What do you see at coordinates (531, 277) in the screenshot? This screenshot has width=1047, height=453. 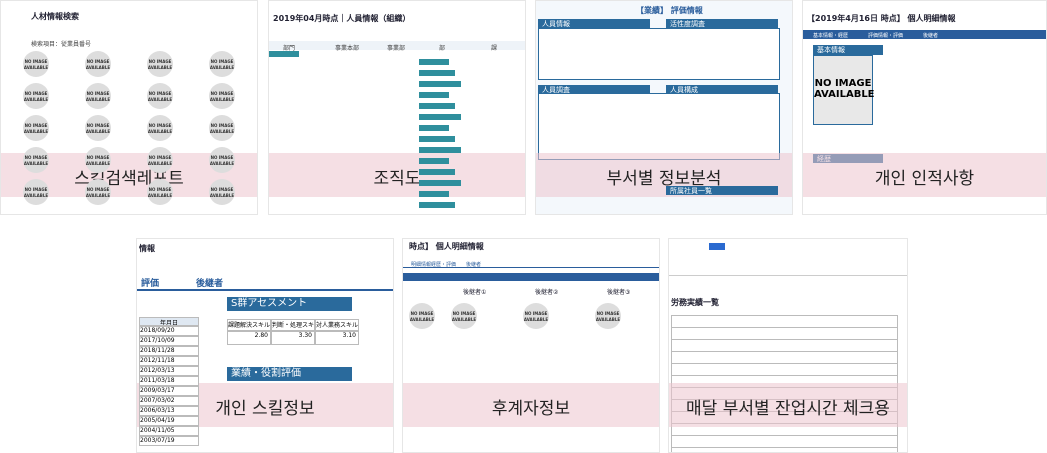 I see `section-bar` at bounding box center [531, 277].